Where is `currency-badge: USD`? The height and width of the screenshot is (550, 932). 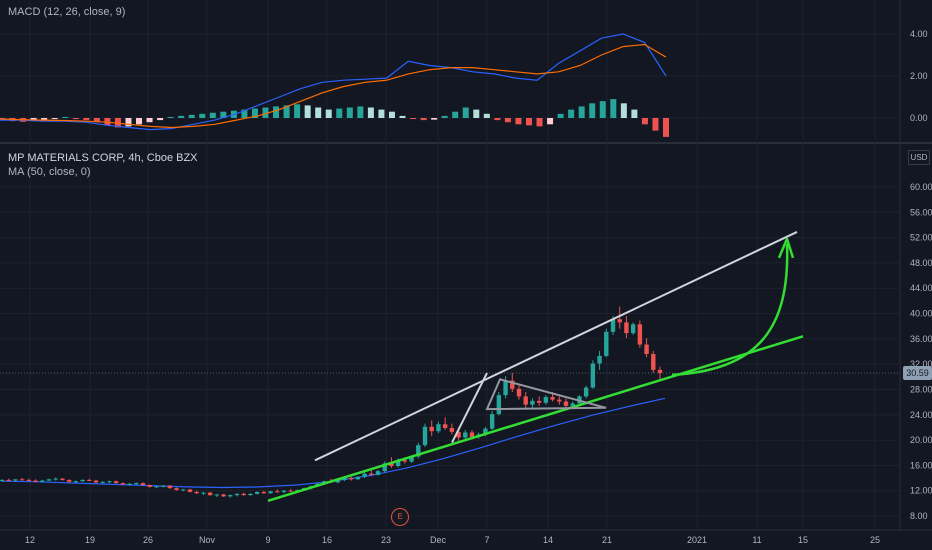
currency-badge: USD is located at coordinates (919, 157).